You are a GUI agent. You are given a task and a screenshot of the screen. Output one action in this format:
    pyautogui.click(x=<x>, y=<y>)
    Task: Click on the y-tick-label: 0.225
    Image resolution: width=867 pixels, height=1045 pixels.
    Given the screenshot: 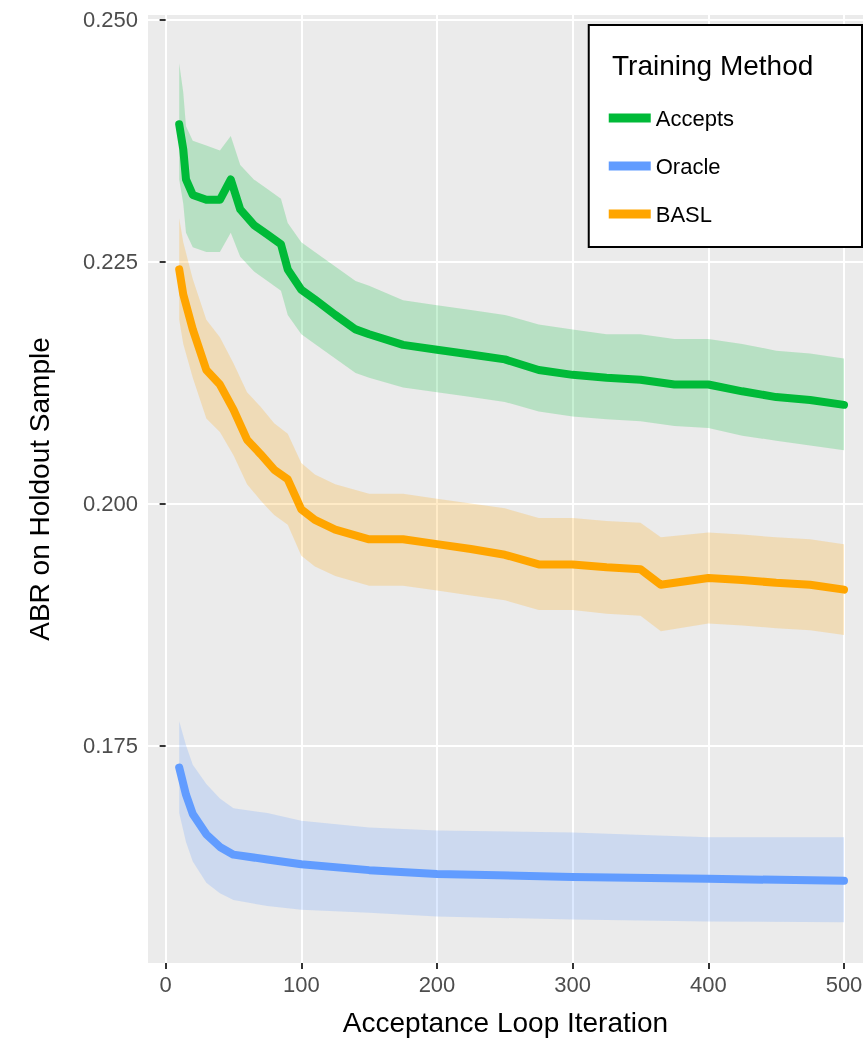 What is the action you would take?
    pyautogui.click(x=110, y=262)
    